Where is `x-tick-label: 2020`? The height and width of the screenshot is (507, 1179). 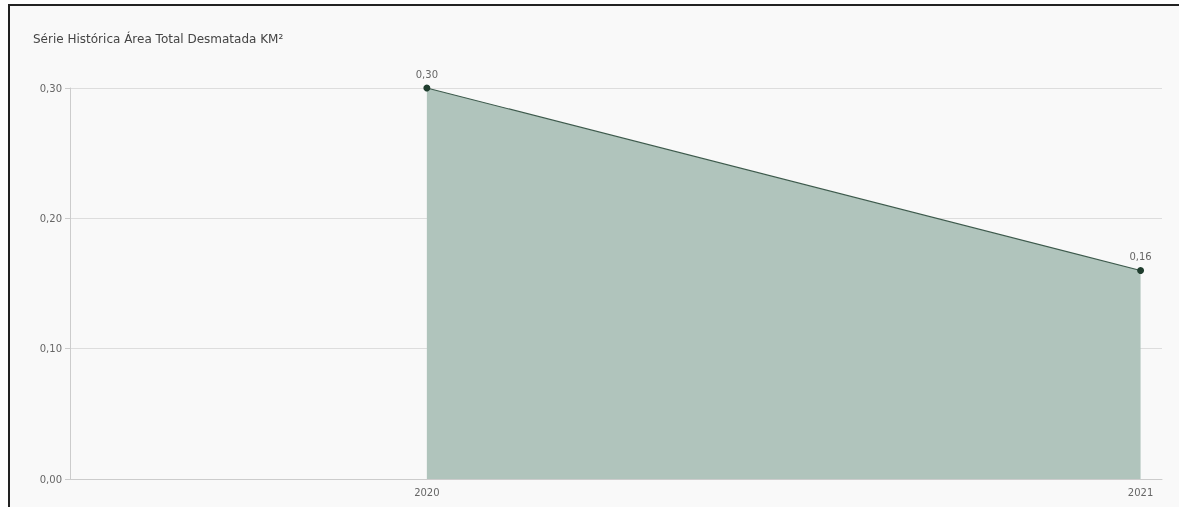 x-tick-label: 2020 is located at coordinates (427, 492).